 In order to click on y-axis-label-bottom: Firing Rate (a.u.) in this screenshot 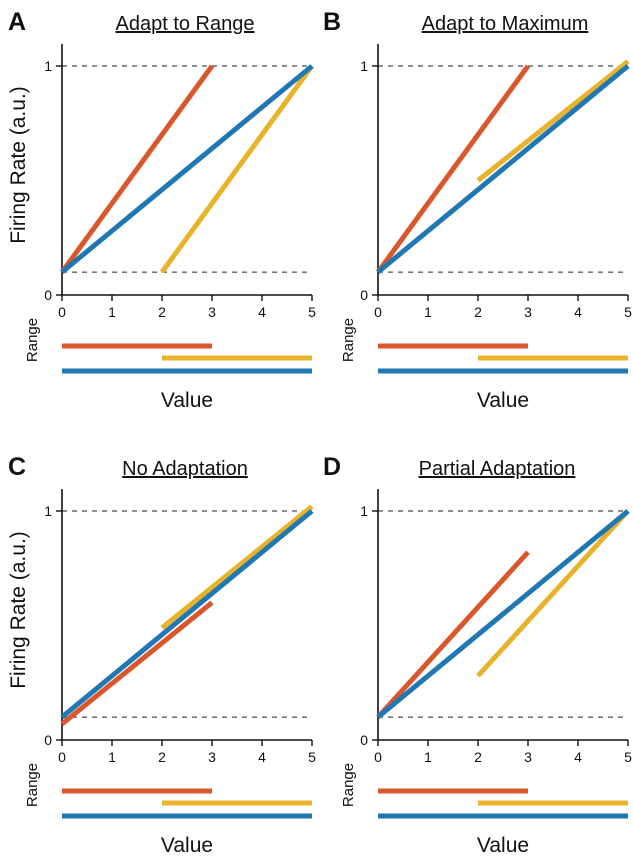, I will do `click(18, 610)`.